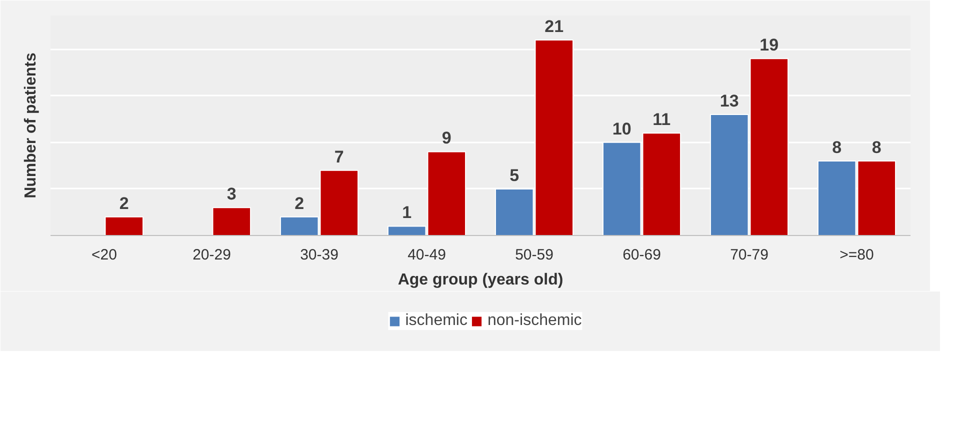 The height and width of the screenshot is (443, 956). I want to click on data-label: 5, so click(515, 175).